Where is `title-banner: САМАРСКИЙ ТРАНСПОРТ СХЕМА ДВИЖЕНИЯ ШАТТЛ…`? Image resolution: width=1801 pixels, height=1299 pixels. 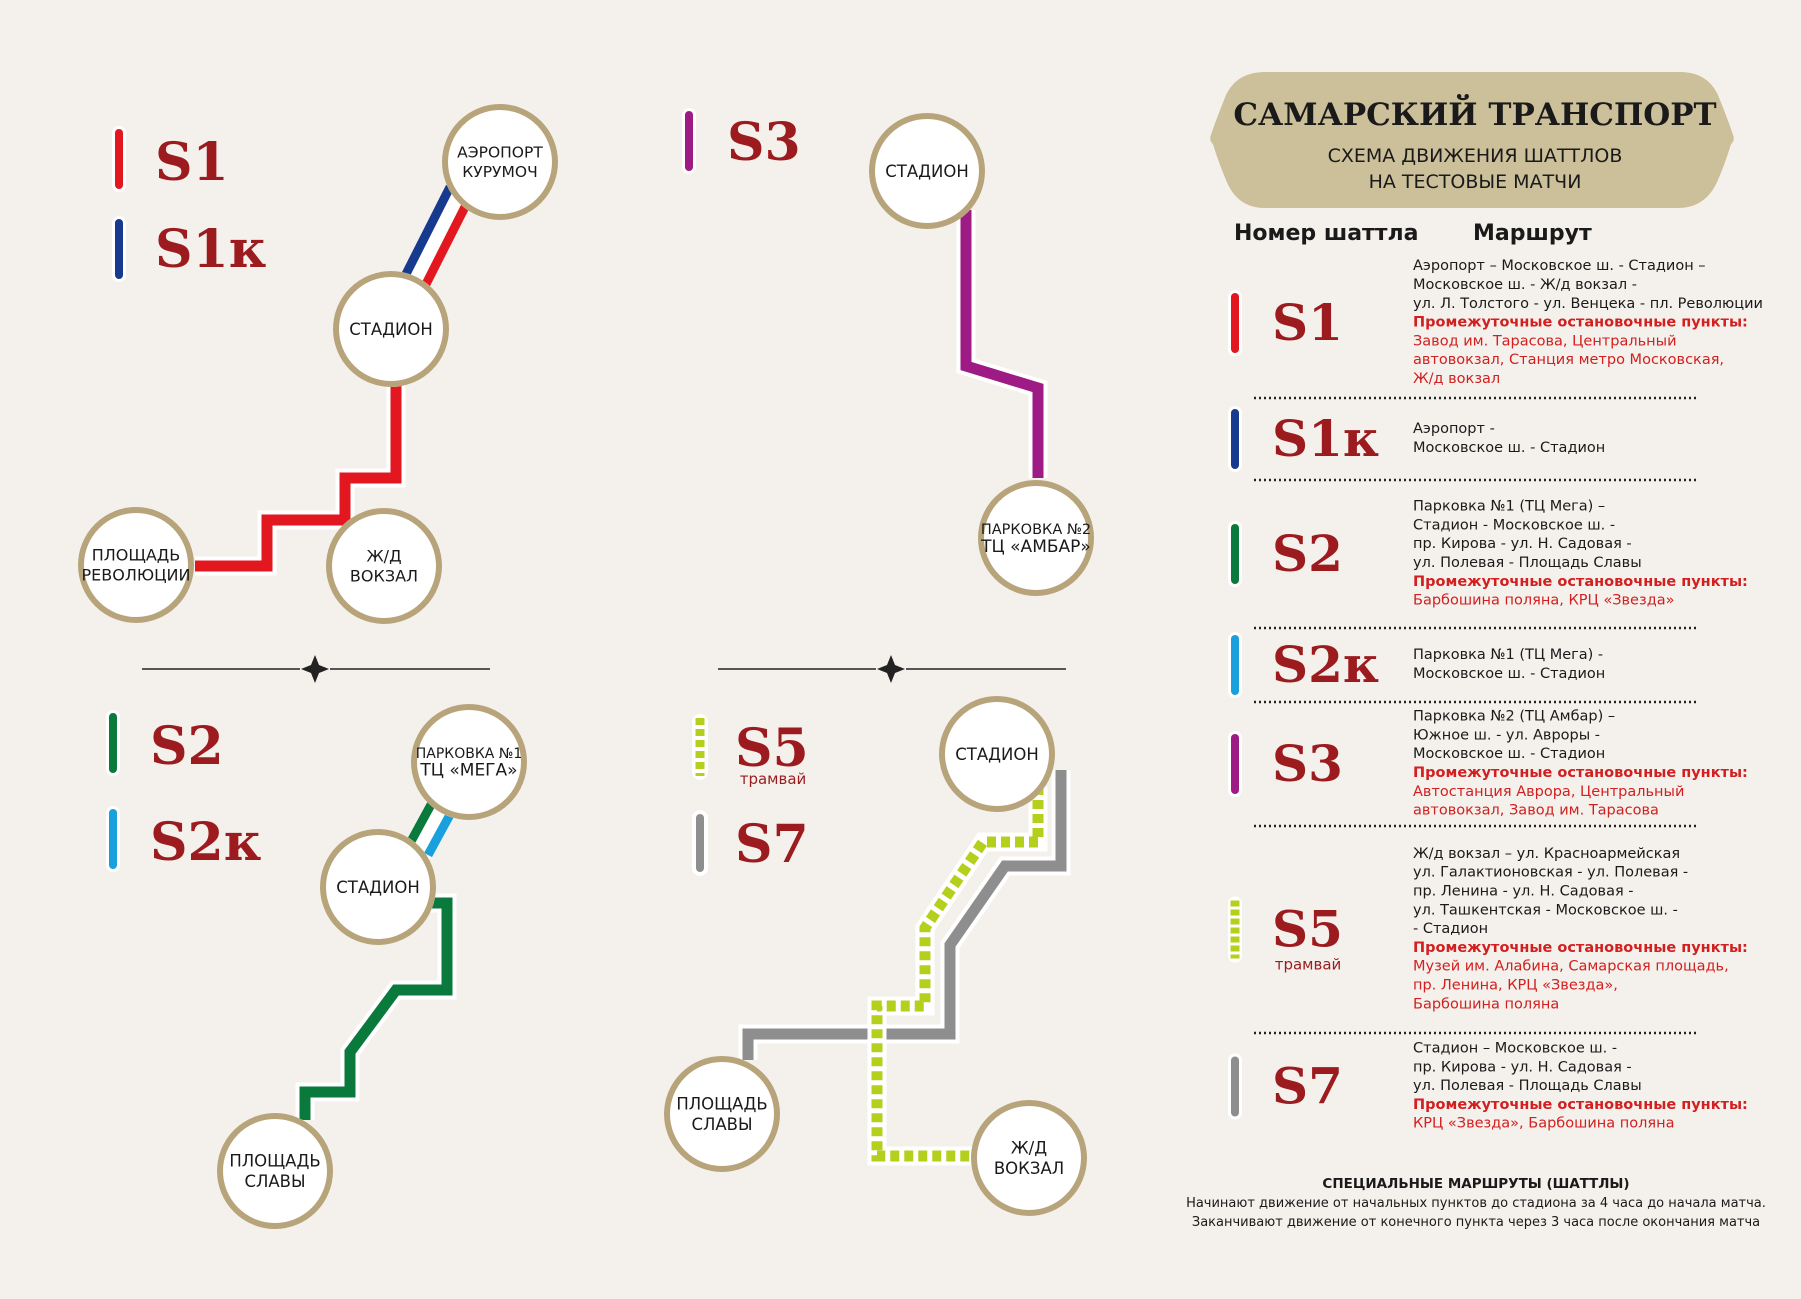
title-banner: САМАРСКИЙ ТРАНСПОРТ СХЕМА ДВИЖЕНИЯ ШАТТЛ… is located at coordinates (1472, 140).